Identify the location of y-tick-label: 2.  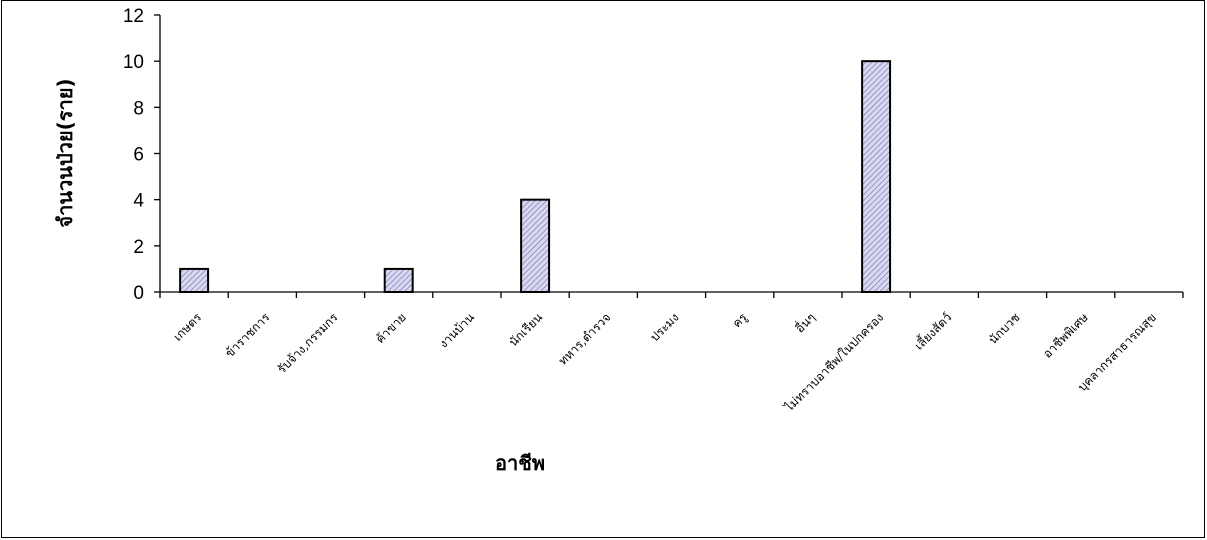
(138, 247).